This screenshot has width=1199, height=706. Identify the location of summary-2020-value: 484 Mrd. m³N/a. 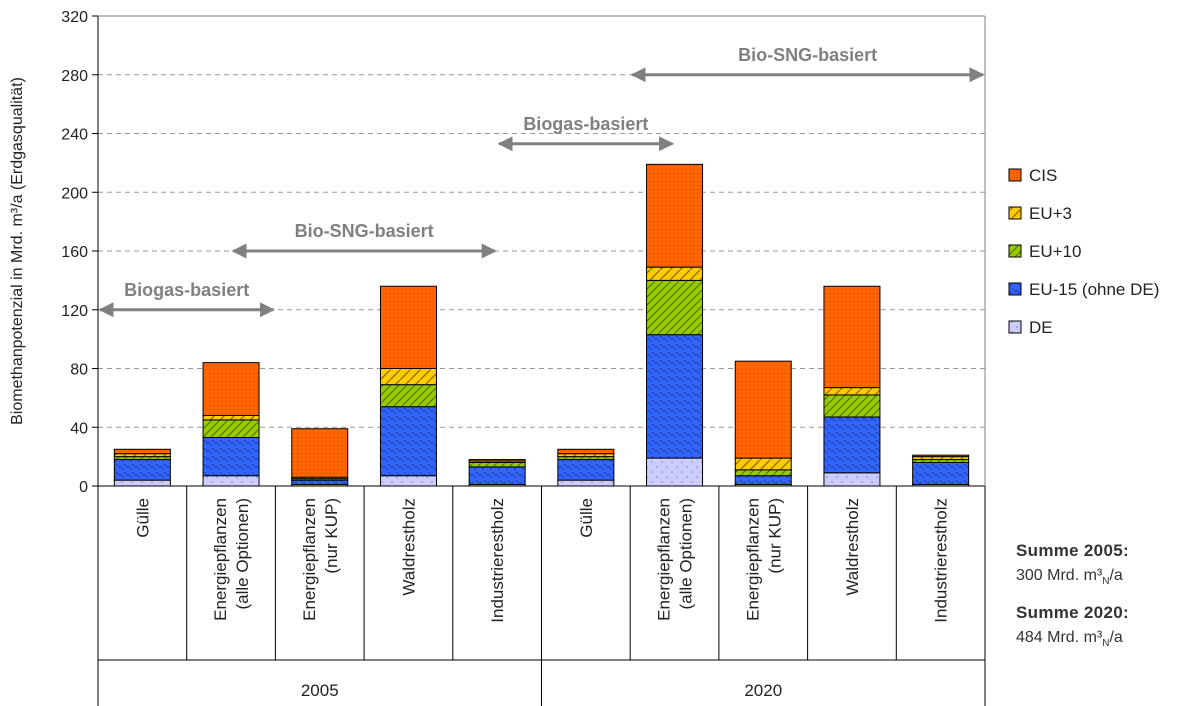
(1072, 639).